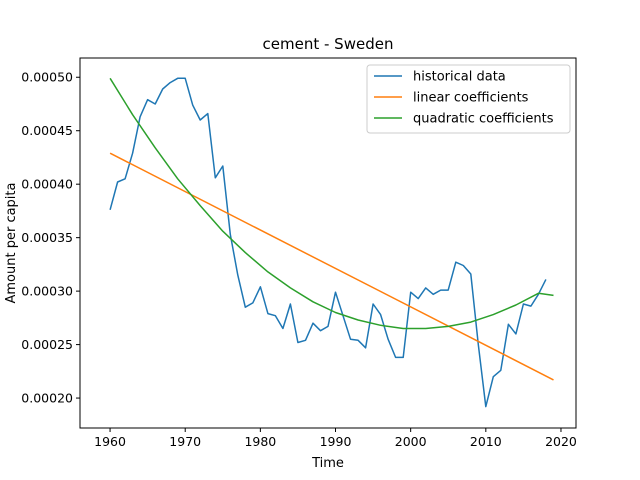 The width and height of the screenshot is (640, 480). Describe the element at coordinates (47, 291) in the screenshot. I see `y-tick-label: 0.00030` at that location.